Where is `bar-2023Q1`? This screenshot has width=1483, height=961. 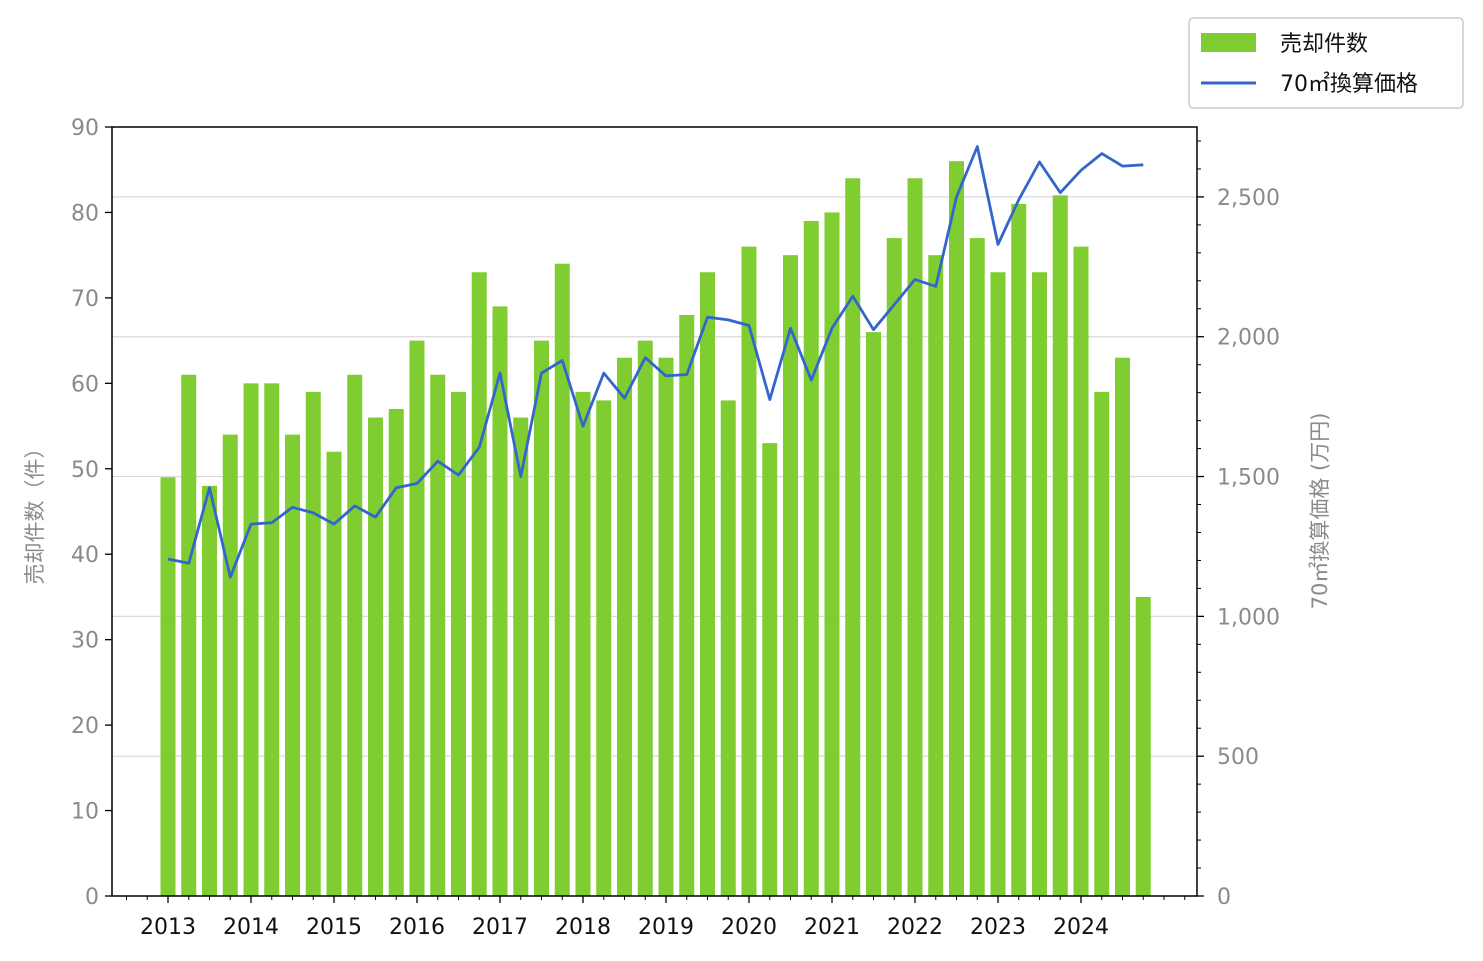
bar-2023Q1 is located at coordinates (998, 584).